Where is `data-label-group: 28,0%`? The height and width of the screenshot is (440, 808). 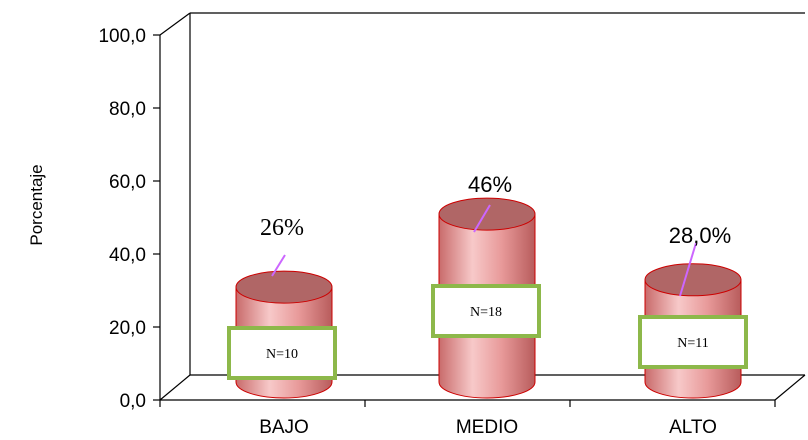 data-label-group: 28,0% is located at coordinates (700, 260).